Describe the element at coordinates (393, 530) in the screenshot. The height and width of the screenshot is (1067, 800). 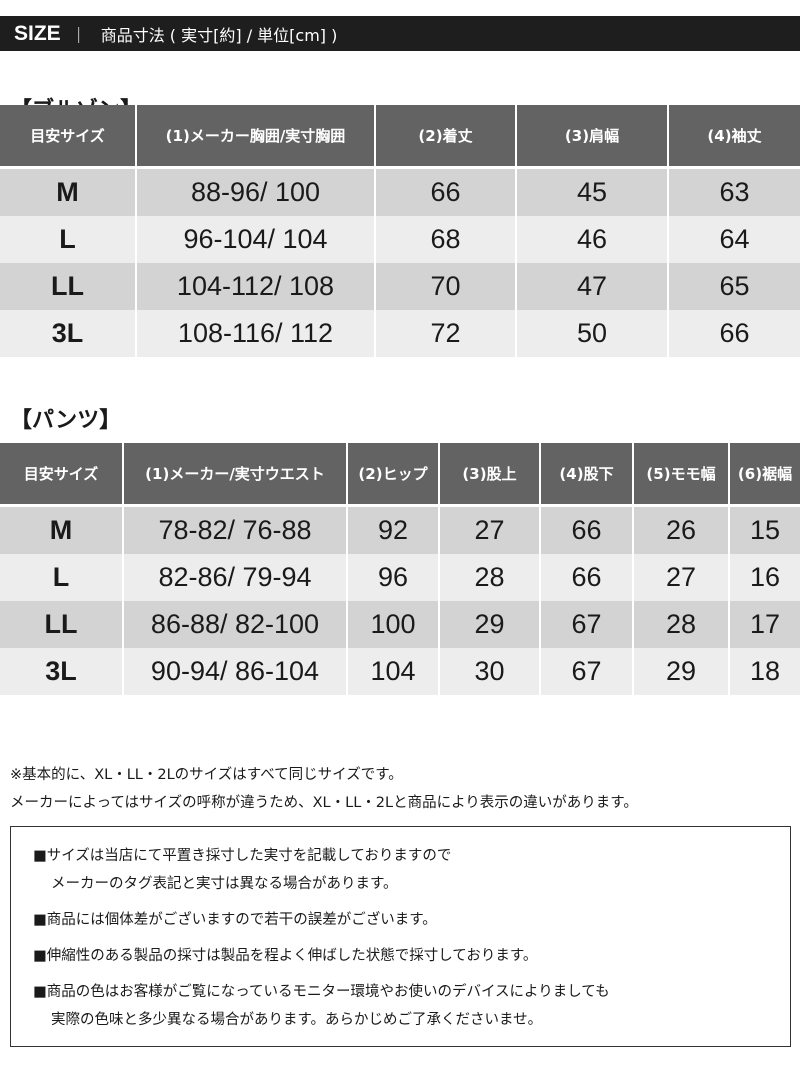
I see `value-cell: 92` at that location.